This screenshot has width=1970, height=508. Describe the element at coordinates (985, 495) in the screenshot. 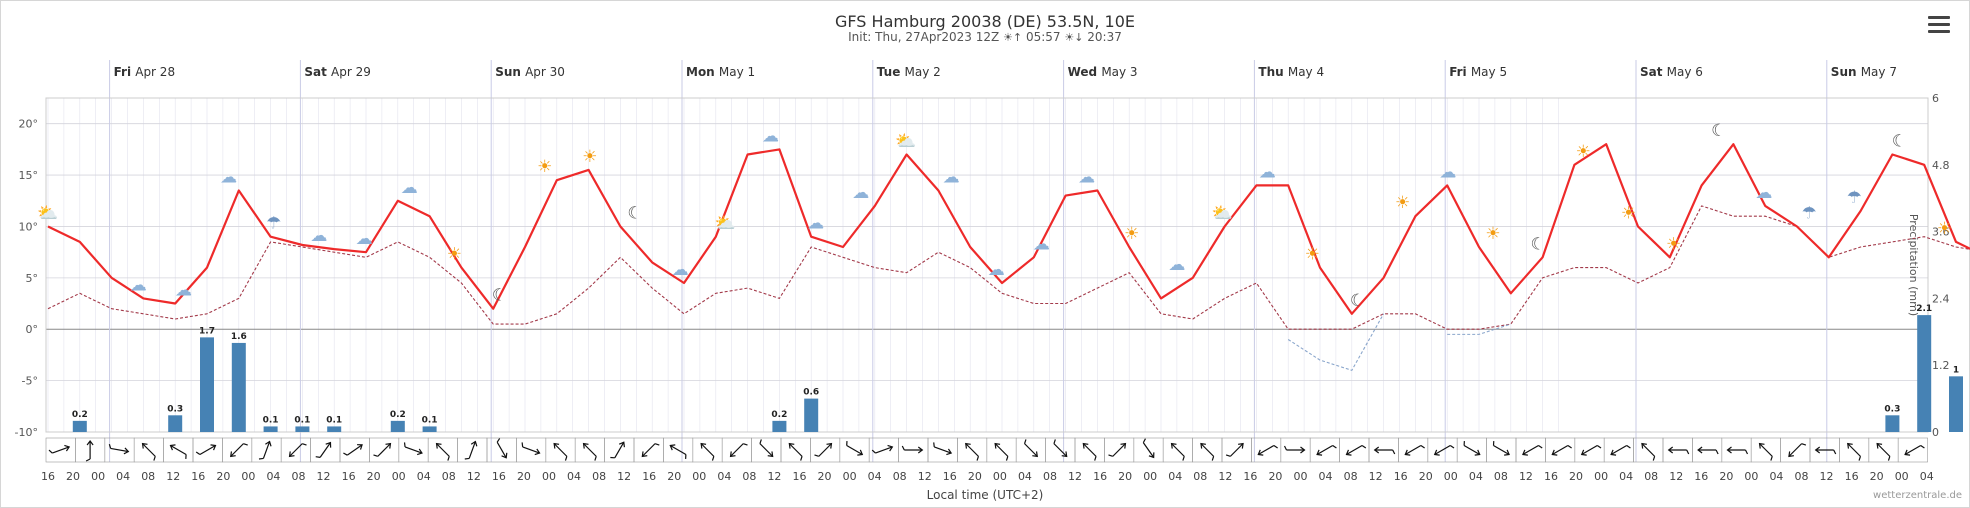

I see `x-axis-label: Local time (UTC+2)` at that location.